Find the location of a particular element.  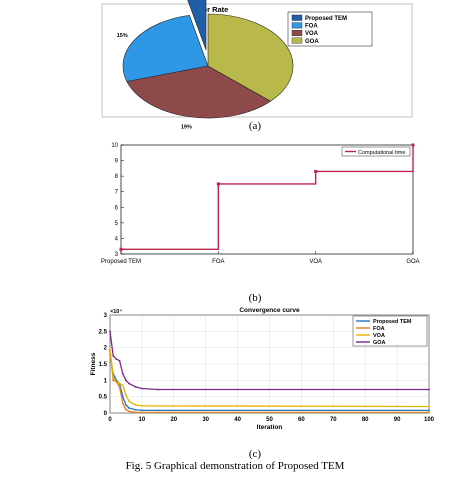

y-tick-label: 0 is located at coordinates (106, 414).